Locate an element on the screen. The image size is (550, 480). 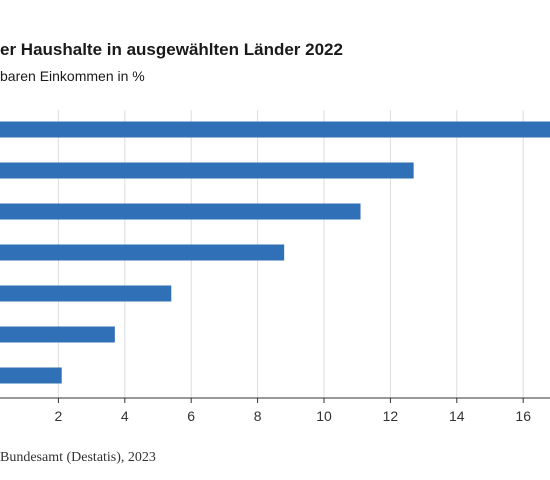
x-tick-label: 2 is located at coordinates (59, 416).